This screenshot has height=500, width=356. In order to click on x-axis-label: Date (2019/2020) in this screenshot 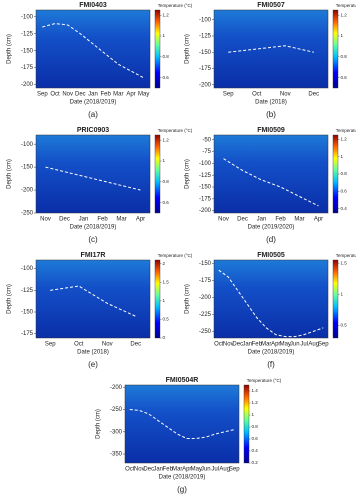, I will do `click(271, 228)`.